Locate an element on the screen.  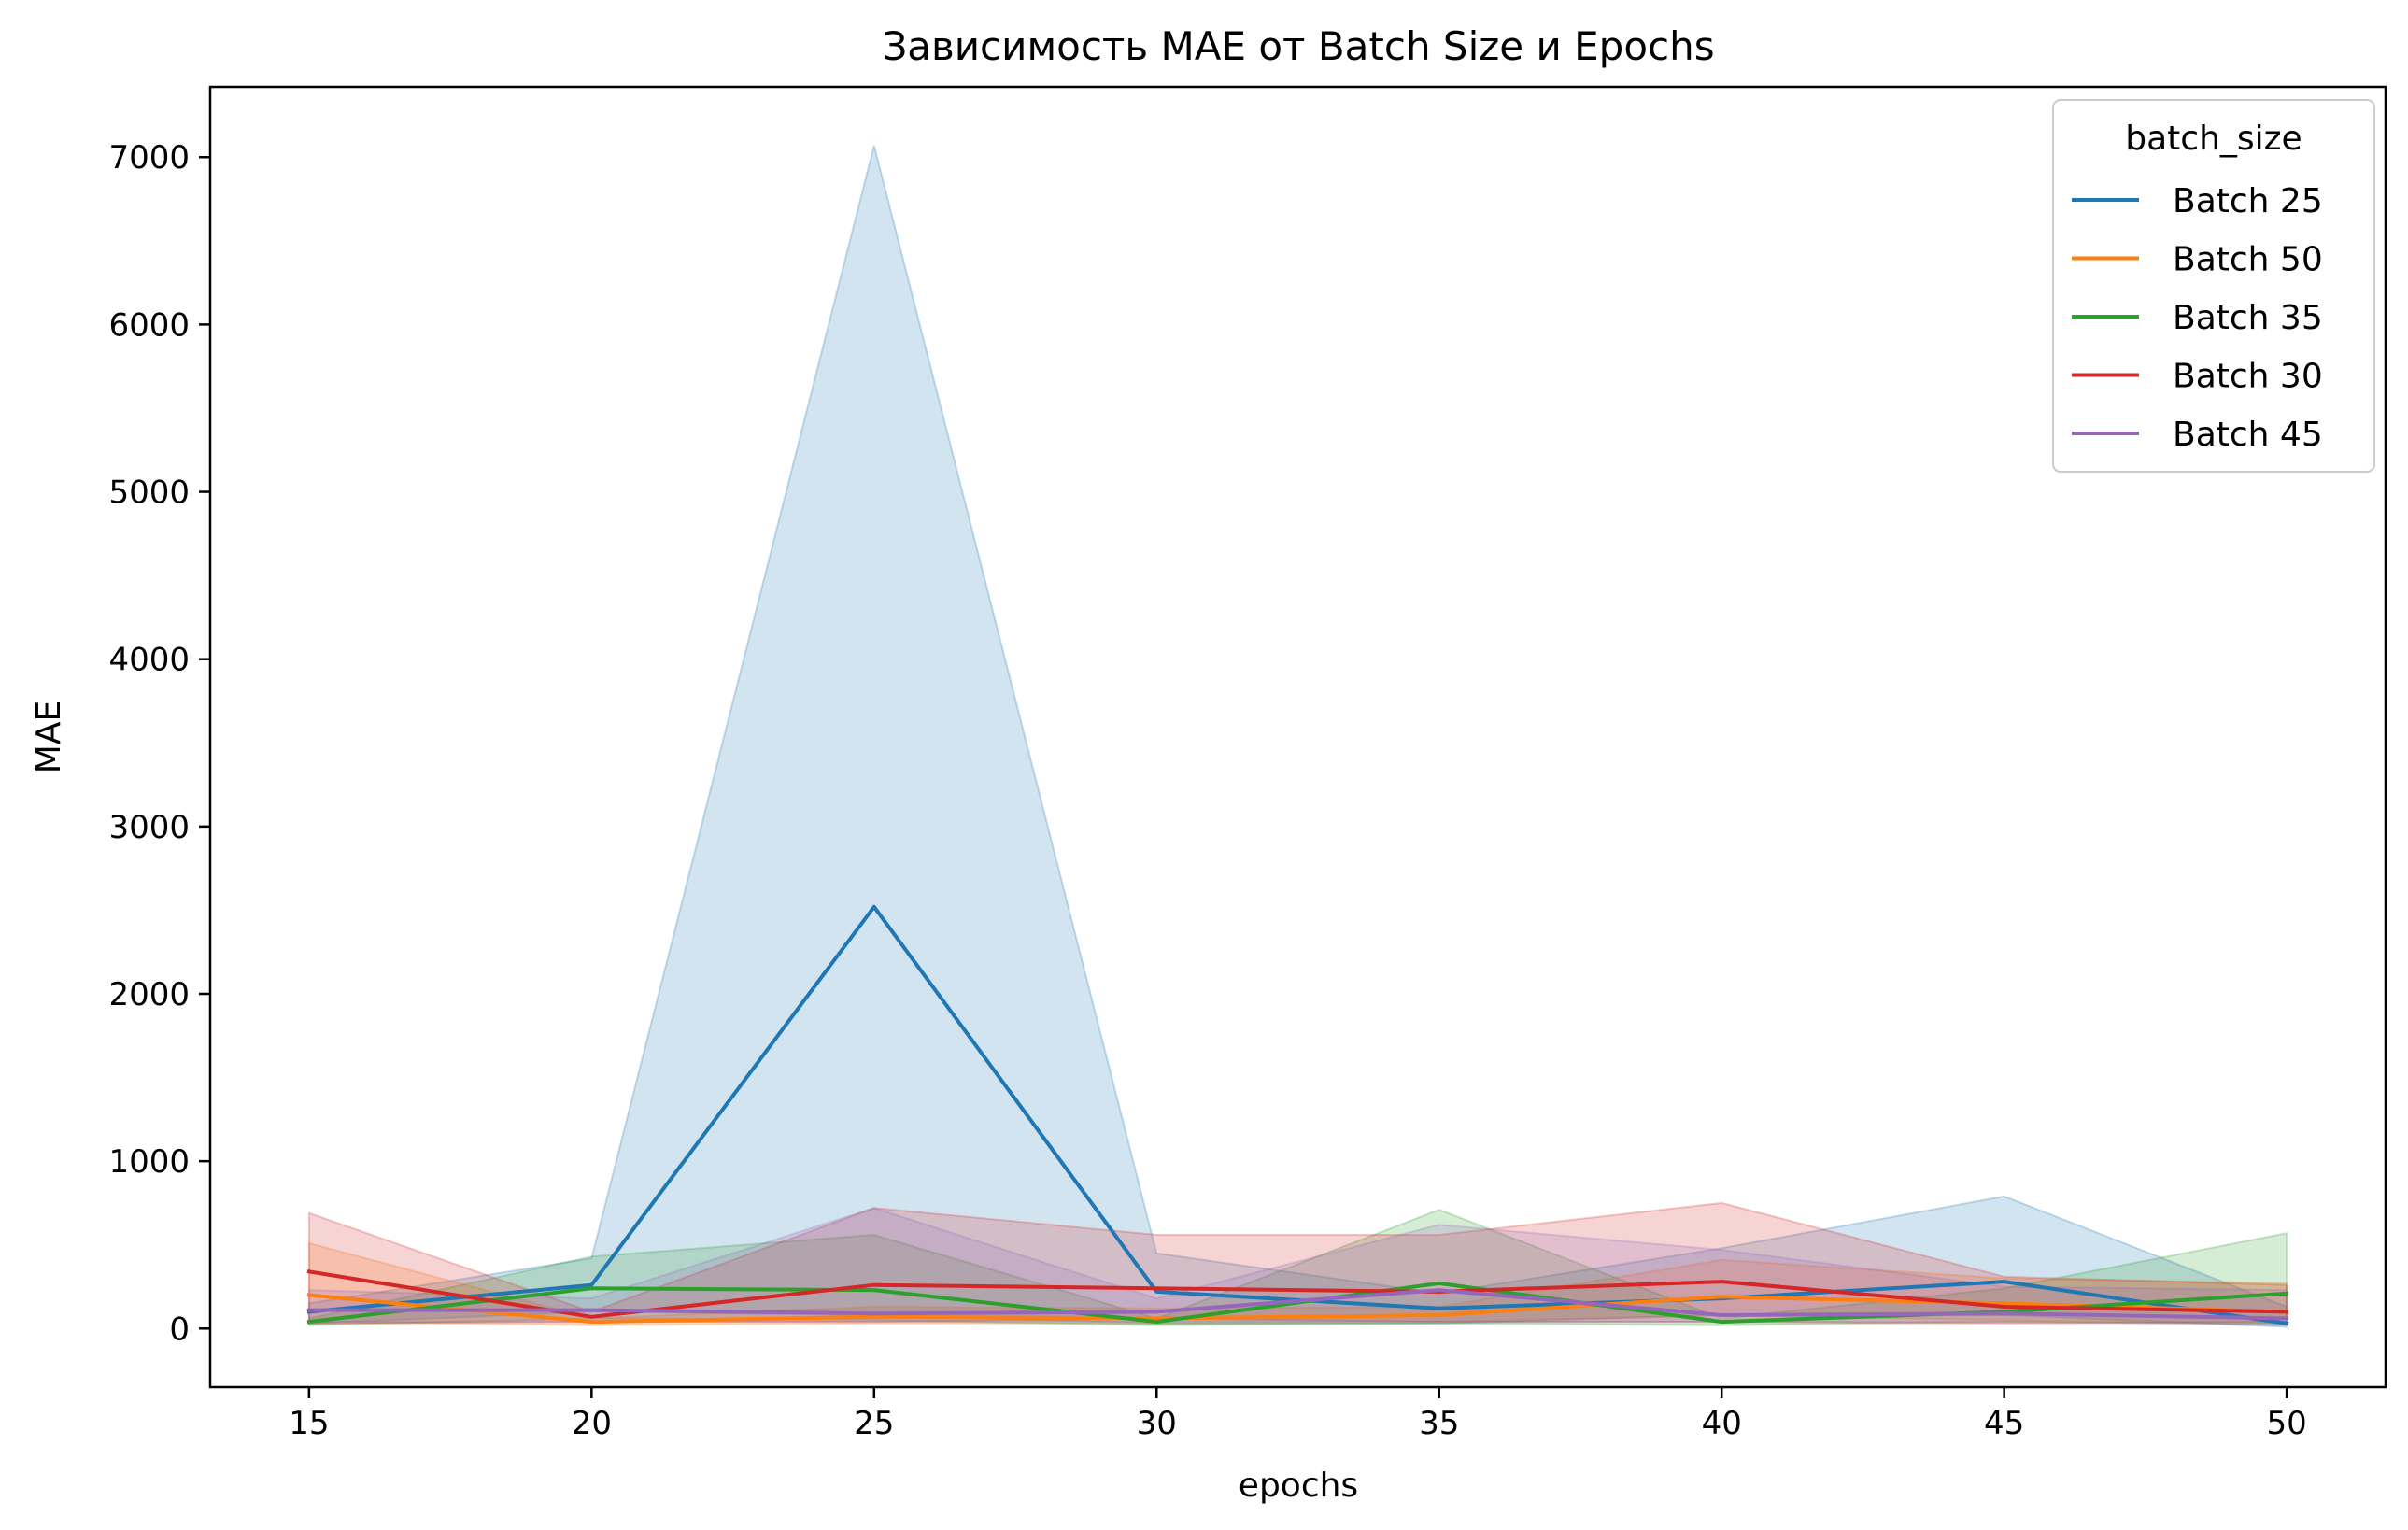
y-tick-label: 2000 is located at coordinates (149, 994).